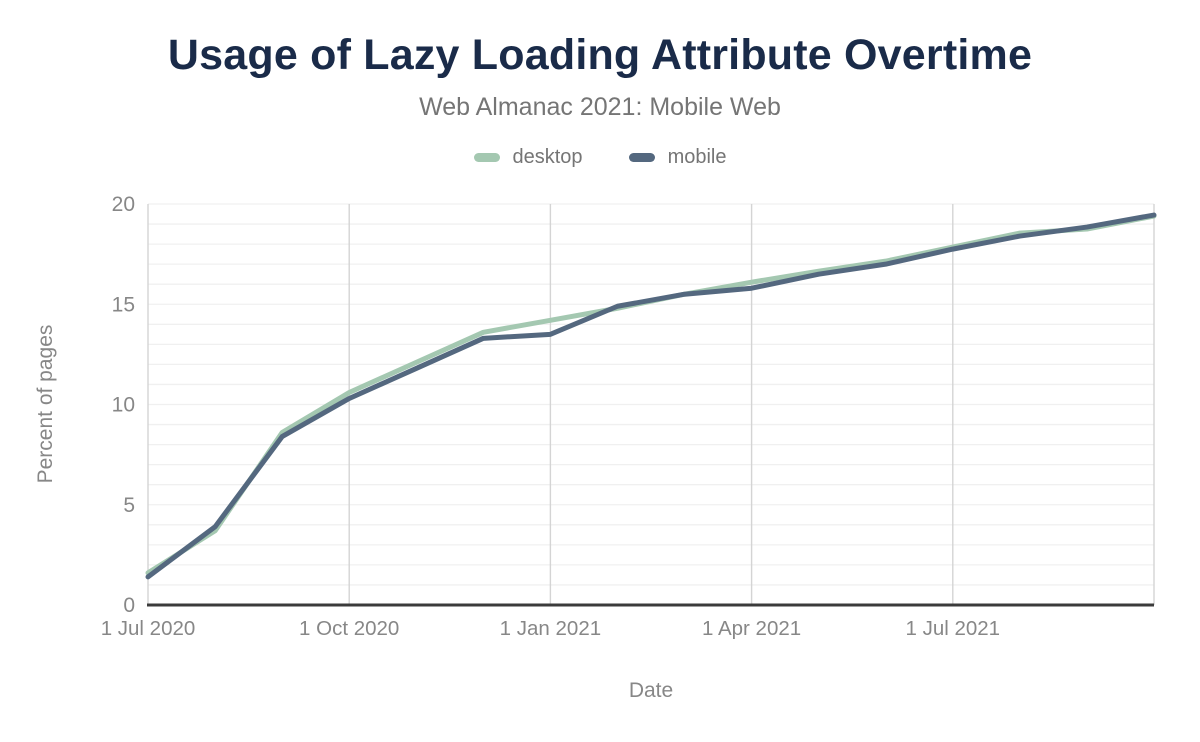 The width and height of the screenshot is (1200, 742). What do you see at coordinates (550, 628) in the screenshot?
I see `x-tick-label: 1 Jan 2021` at bounding box center [550, 628].